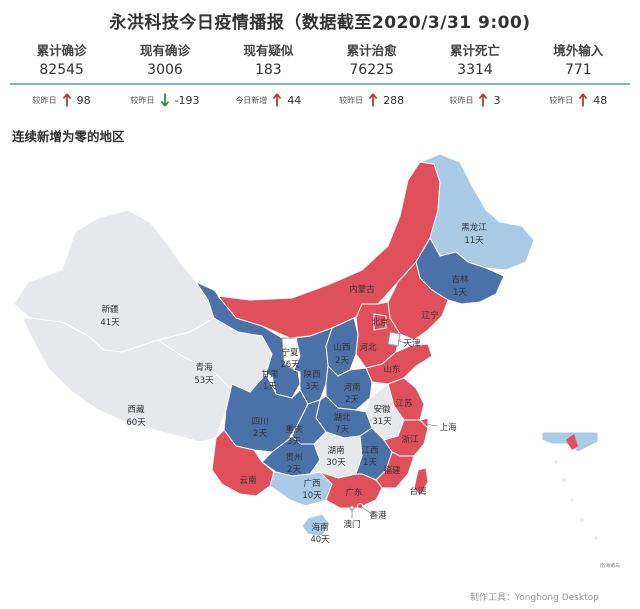 This screenshot has width=640, height=609. I want to click on stat-label: 现有确诊, so click(164, 50).